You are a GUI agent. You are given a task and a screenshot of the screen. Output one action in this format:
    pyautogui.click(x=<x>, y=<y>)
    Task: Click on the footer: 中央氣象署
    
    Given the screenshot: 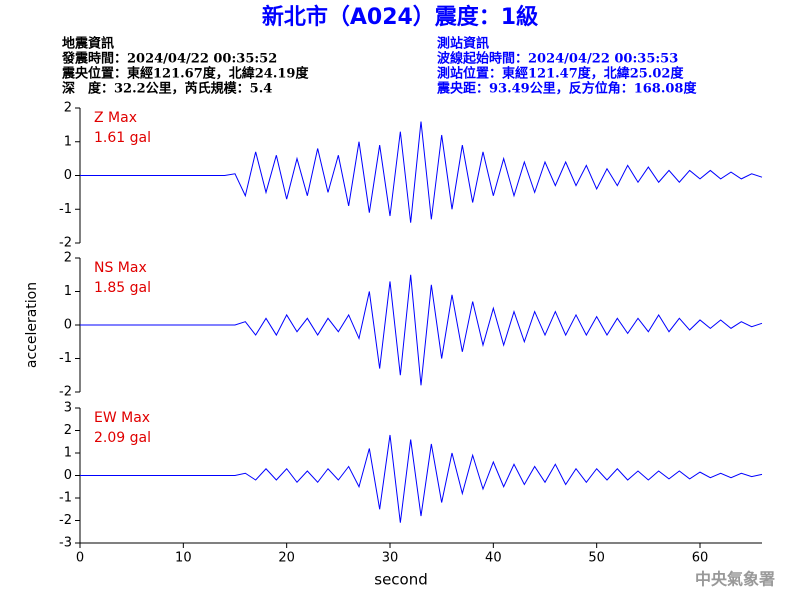 What is the action you would take?
    pyautogui.click(x=735, y=579)
    